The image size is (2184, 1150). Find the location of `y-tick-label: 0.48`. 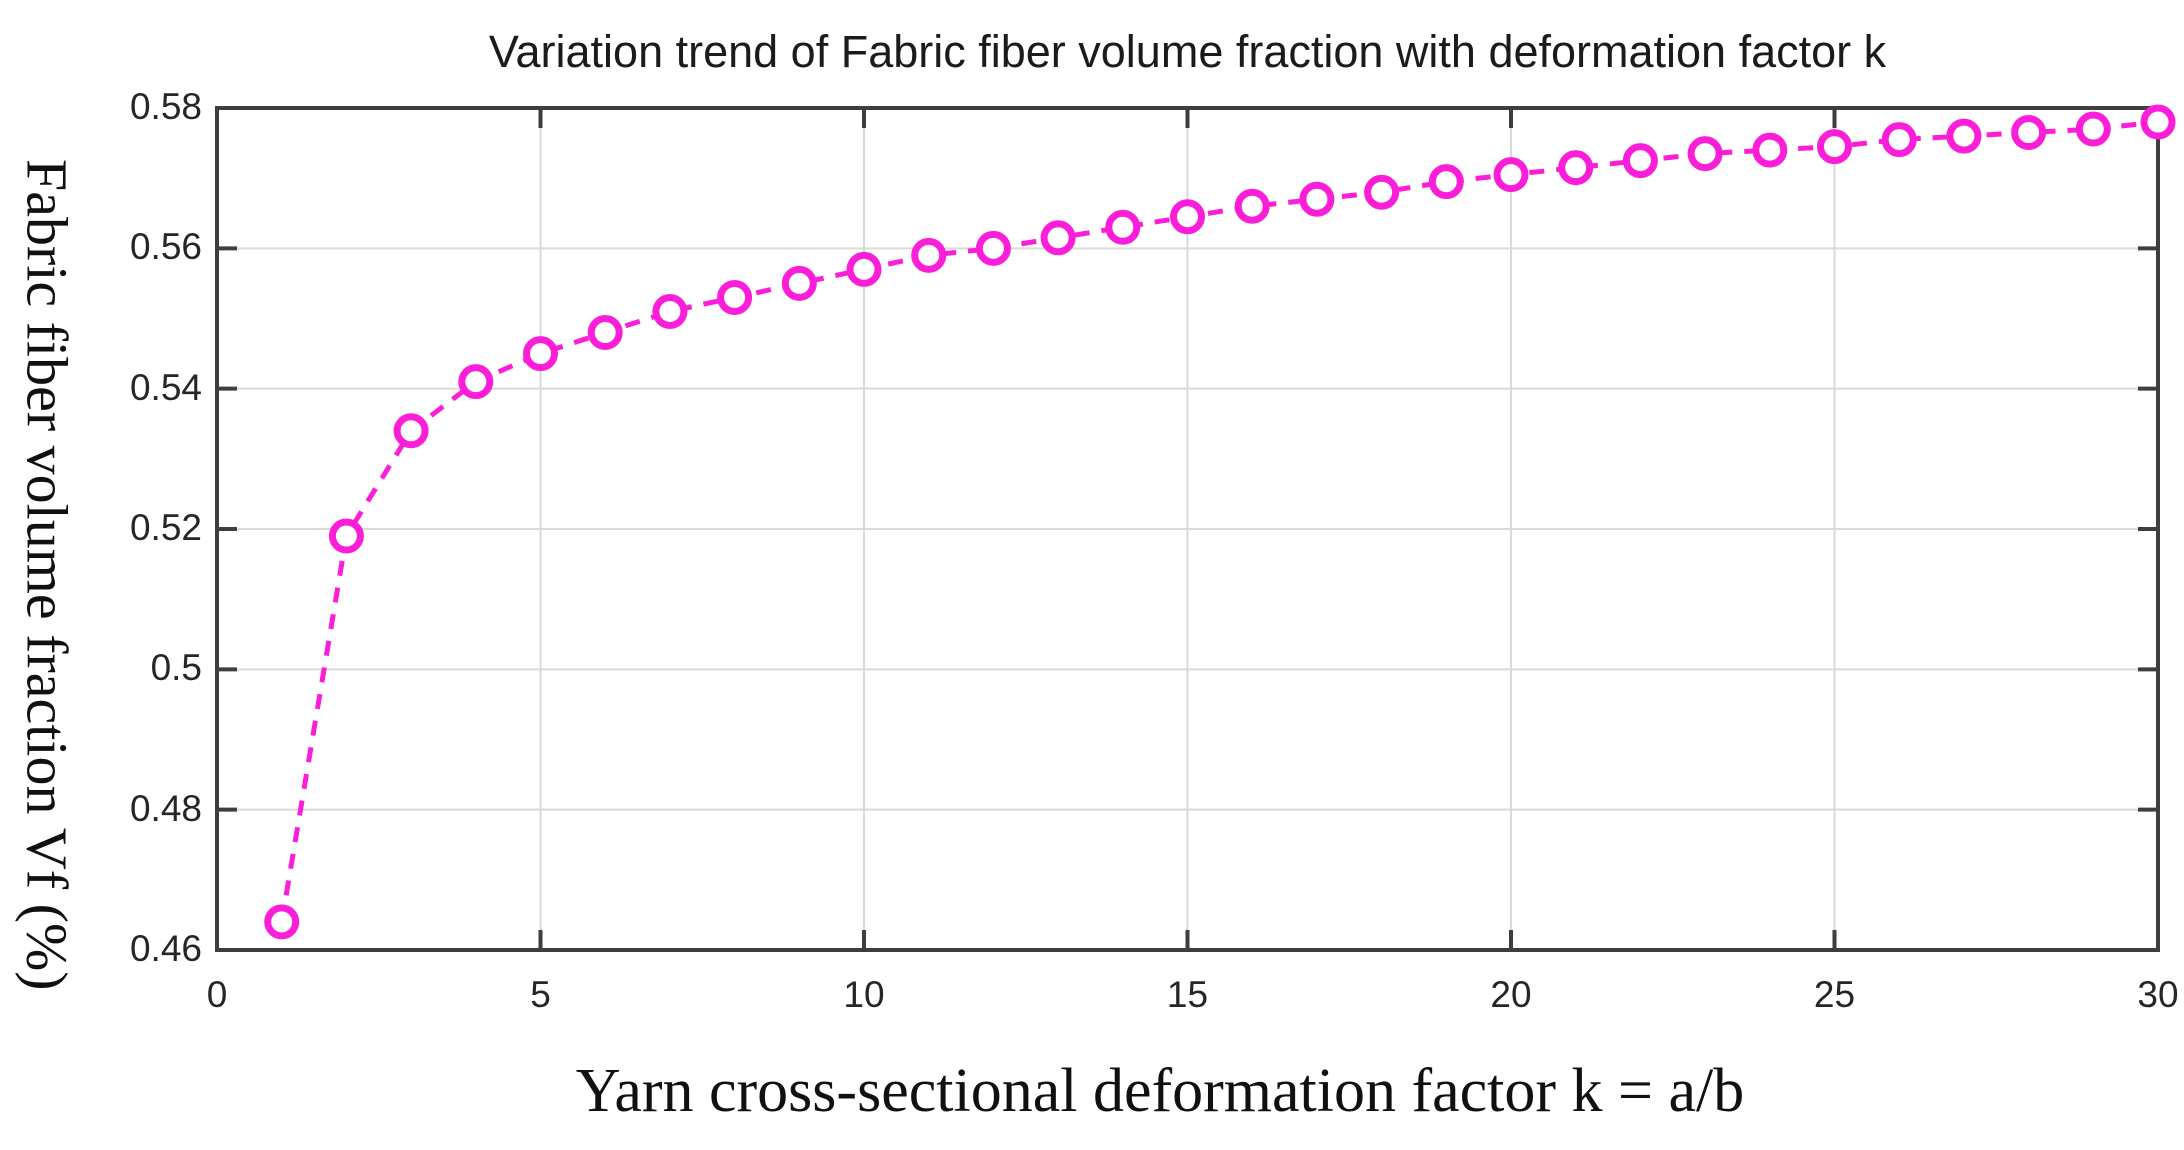

y-tick-label: 0.48 is located at coordinates (165, 808).